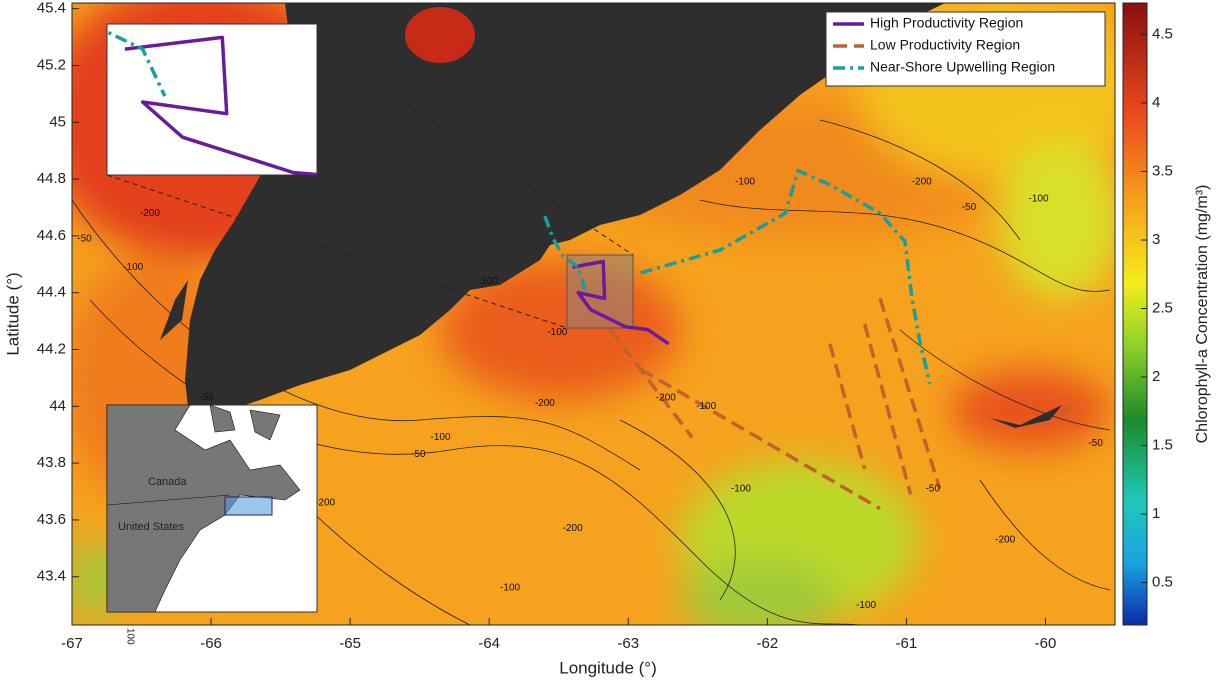 This screenshot has height=689, width=1217. What do you see at coordinates (1156, 376) in the screenshot?
I see `colorbar-tick-label: 2` at bounding box center [1156, 376].